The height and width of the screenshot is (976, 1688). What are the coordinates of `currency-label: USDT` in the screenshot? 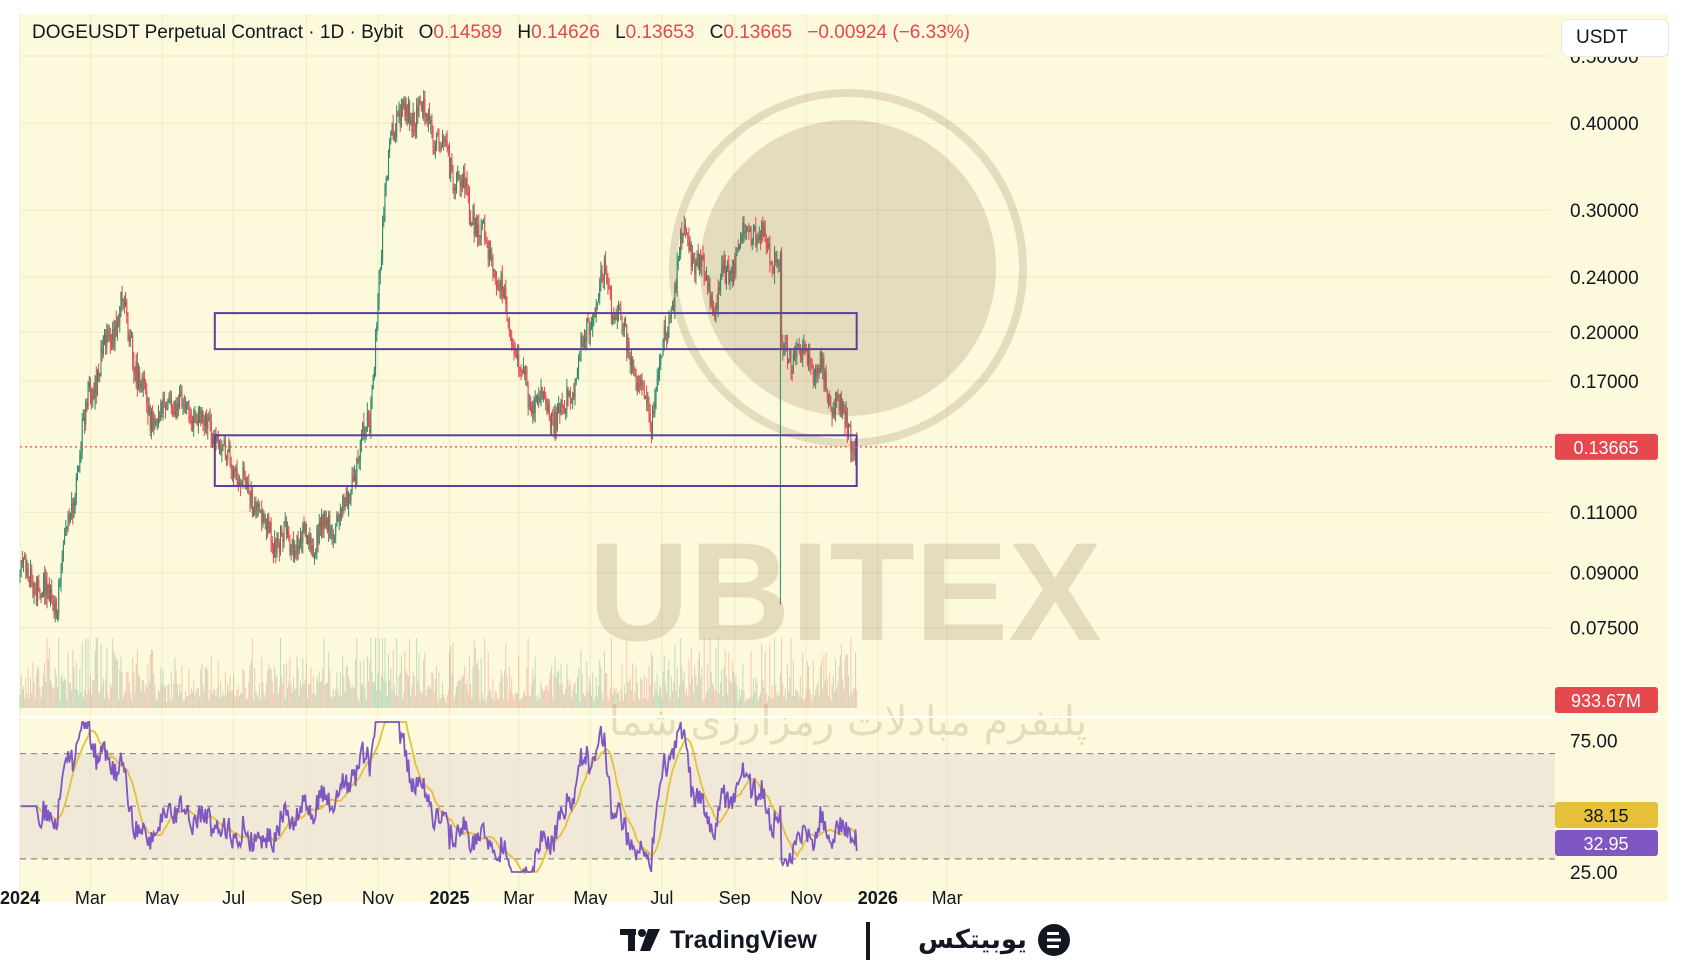 It's located at (1602, 37).